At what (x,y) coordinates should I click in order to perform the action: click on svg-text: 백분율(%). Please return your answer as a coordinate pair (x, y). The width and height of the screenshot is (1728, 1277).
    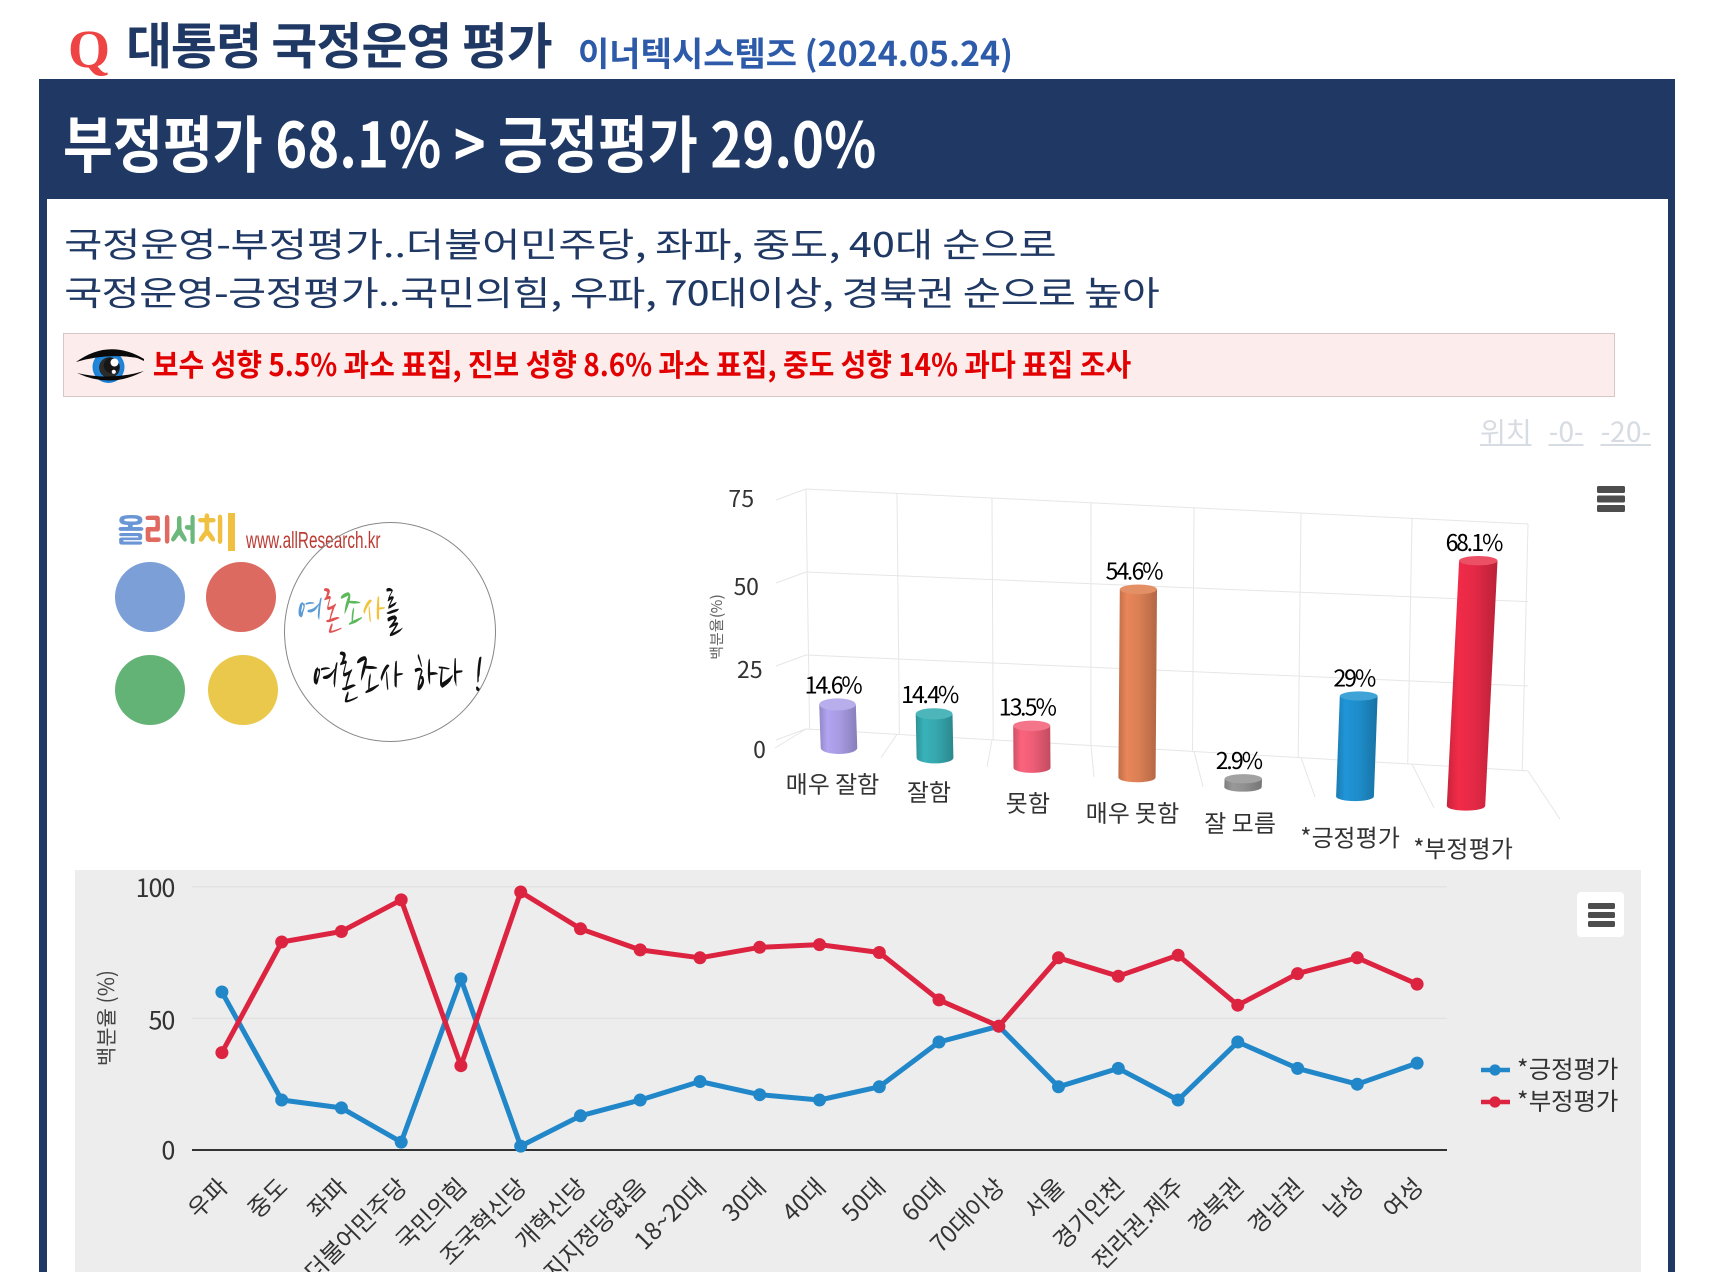
    Looking at the image, I should click on (716, 626).